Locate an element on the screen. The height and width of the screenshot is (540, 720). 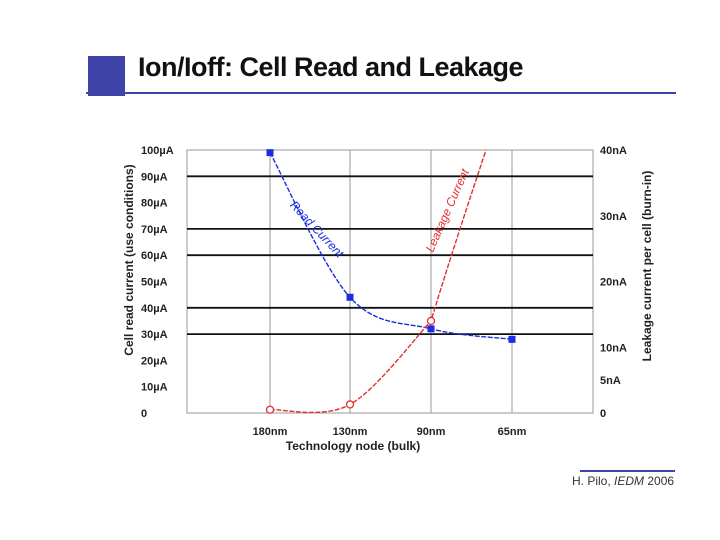
left-tick-label: 90µA is located at coordinates (154, 177).